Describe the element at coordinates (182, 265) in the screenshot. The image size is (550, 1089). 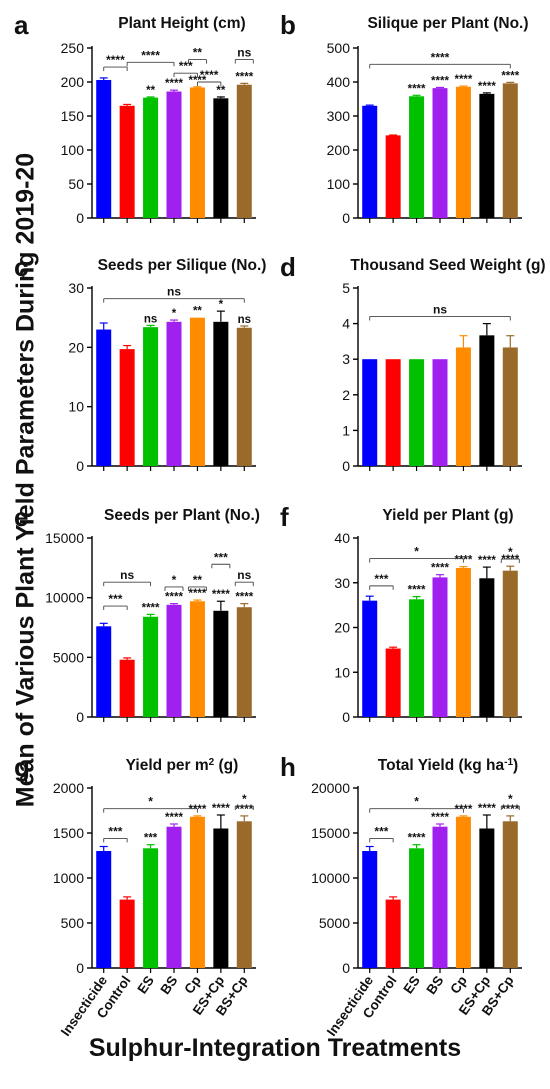
I see `chart-title: Seeds per Silique (No.)` at that location.